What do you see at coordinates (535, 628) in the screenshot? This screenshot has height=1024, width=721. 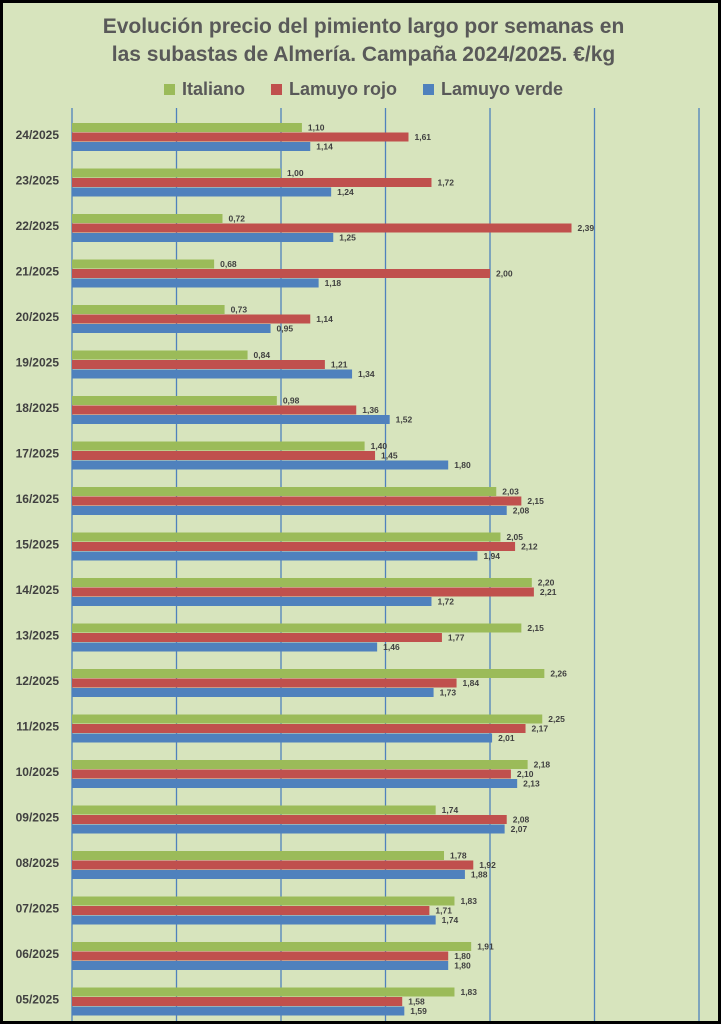 I see `data-label: 2,15` at bounding box center [535, 628].